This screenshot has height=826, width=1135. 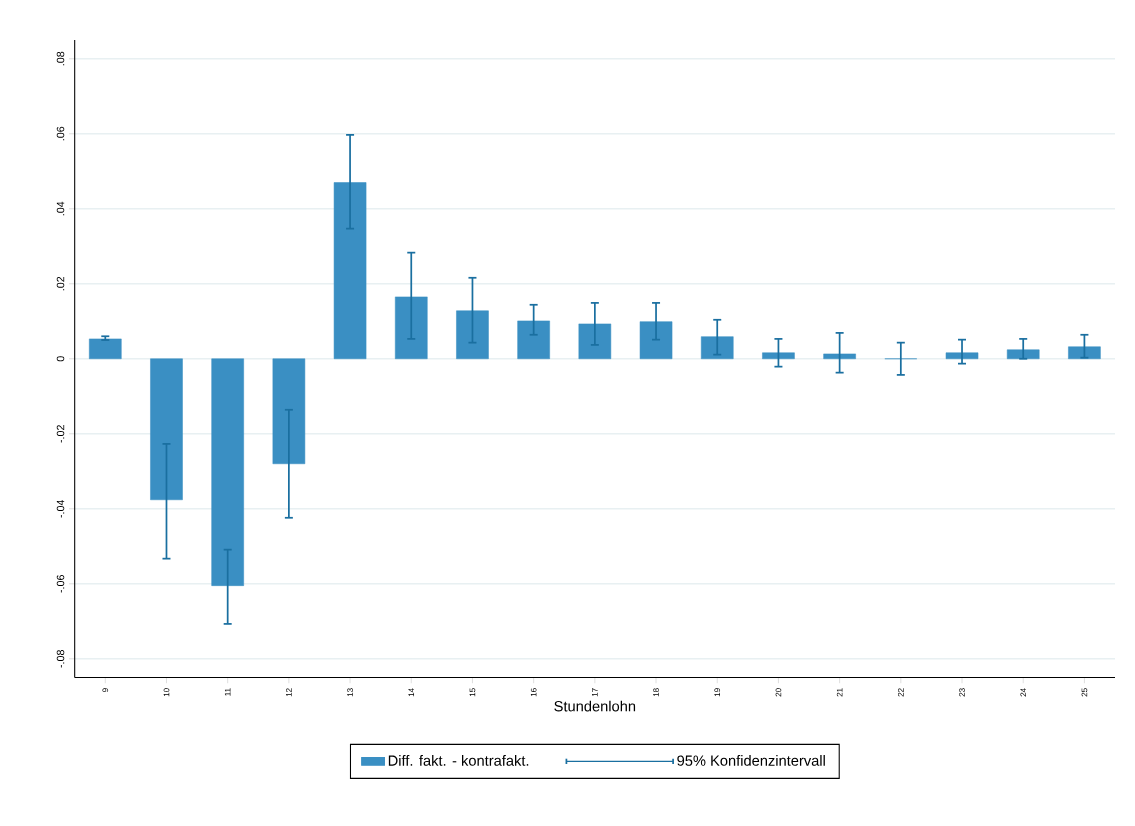 What do you see at coordinates (656, 692) in the screenshot?
I see `x-tick-label: 18` at bounding box center [656, 692].